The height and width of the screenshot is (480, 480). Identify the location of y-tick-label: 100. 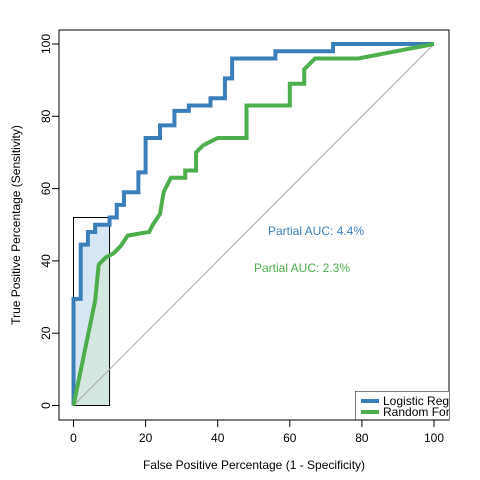
(46, 44).